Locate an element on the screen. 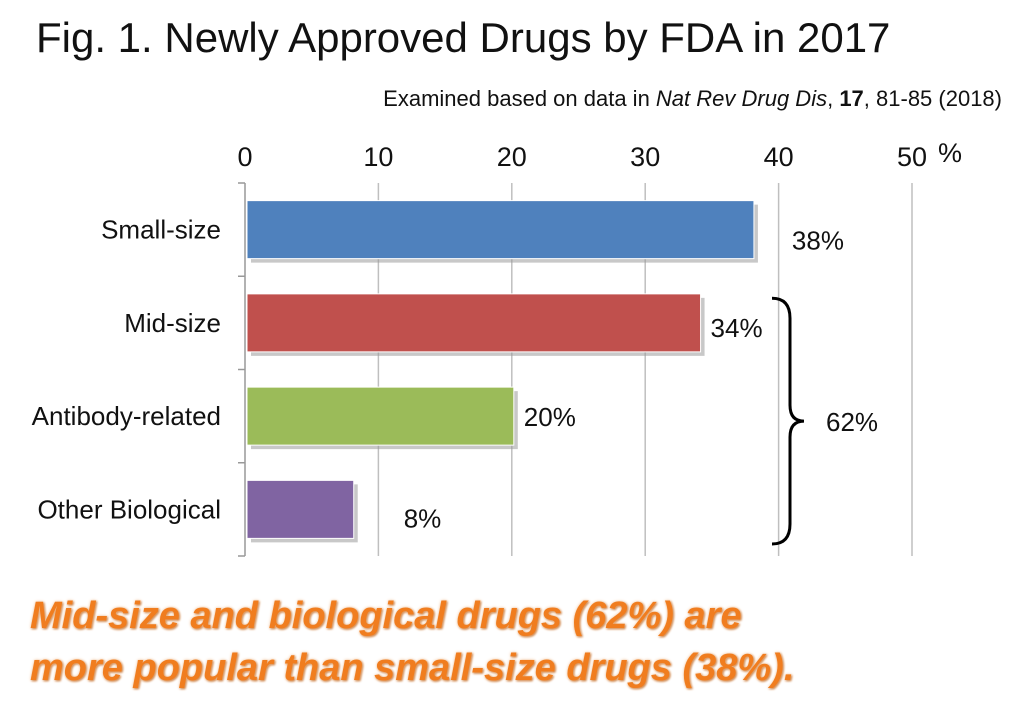  axis-unit: % is located at coordinates (950, 153).